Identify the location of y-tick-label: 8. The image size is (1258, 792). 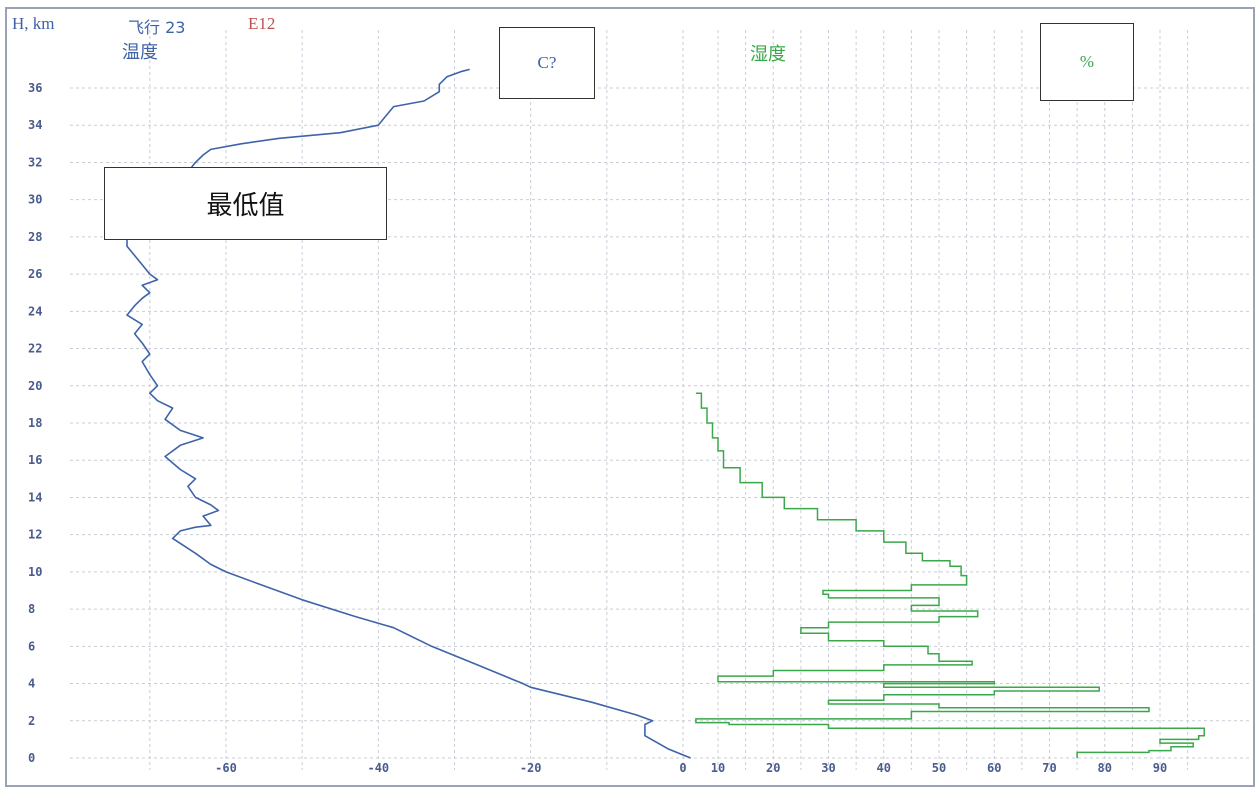
(31, 609).